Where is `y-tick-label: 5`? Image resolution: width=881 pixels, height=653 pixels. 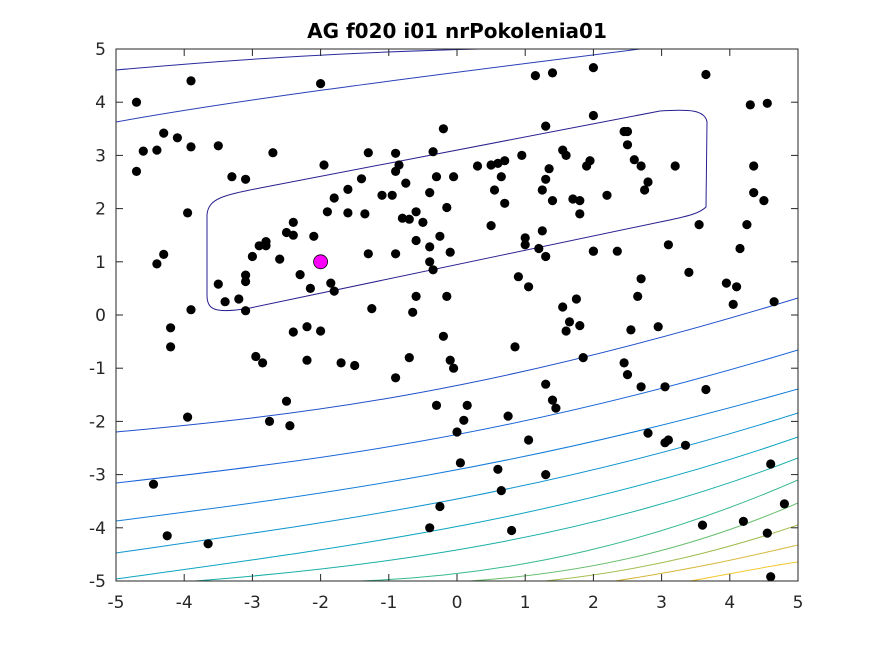 y-tick-label: 5 is located at coordinates (100, 50).